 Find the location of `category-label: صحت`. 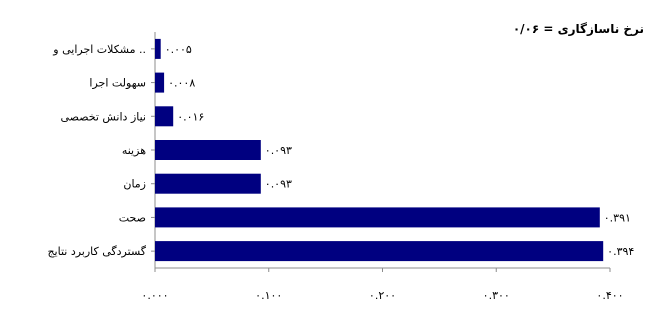

category-label: صحت is located at coordinates (132, 217).